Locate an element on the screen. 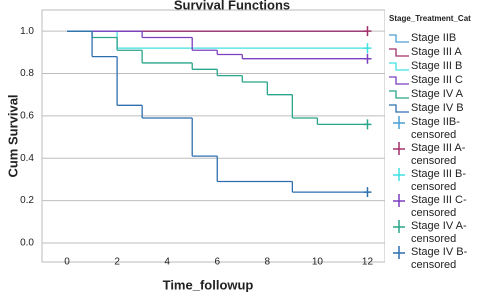  legend-entry: Stage IIB is located at coordinates (443, 38).